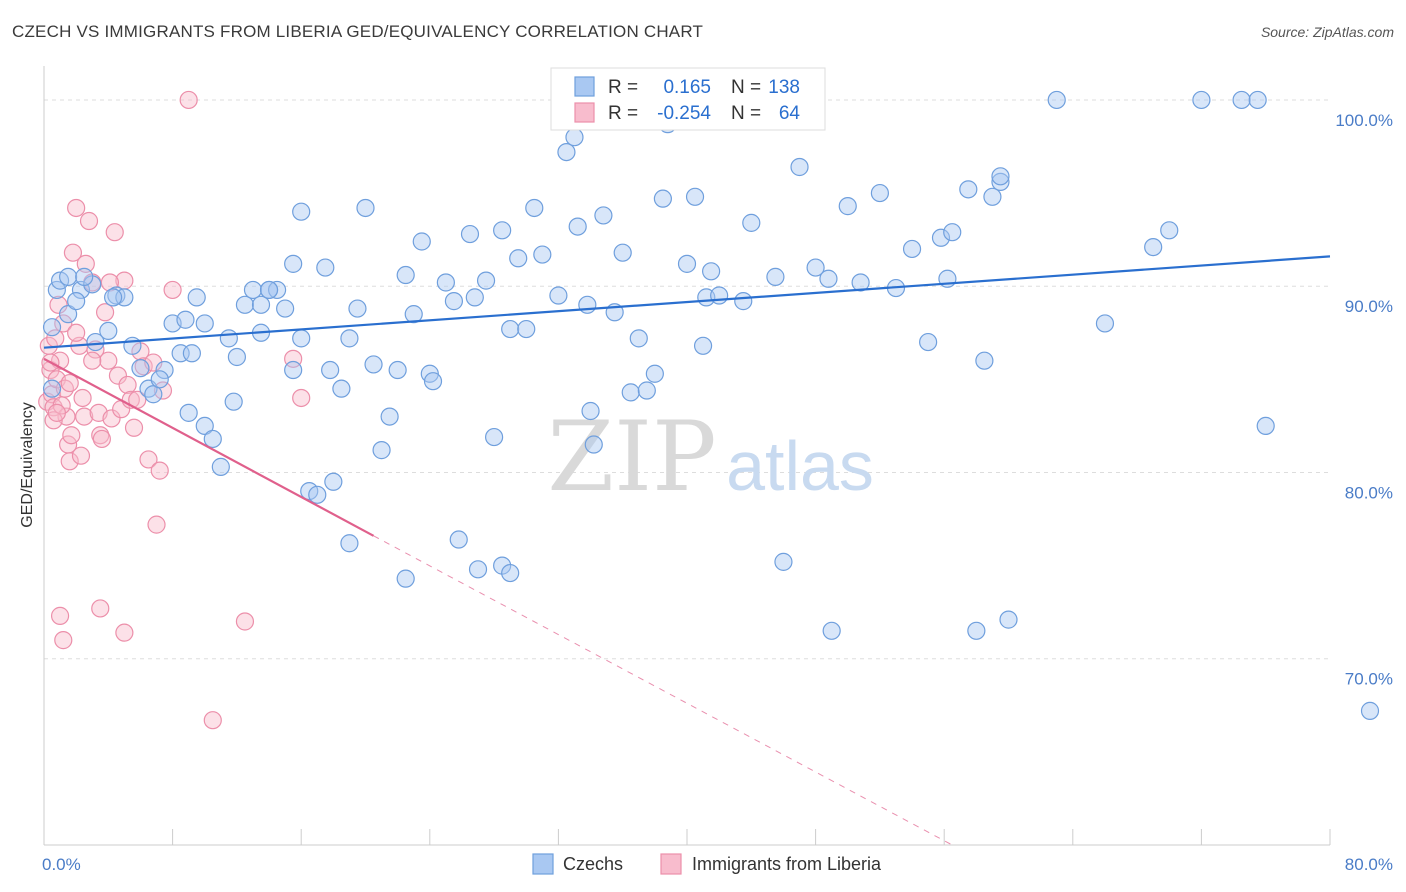  What do you see at coordinates (1369, 306) in the screenshot?
I see `y-tick-label-2: 90.0%` at bounding box center [1369, 306].